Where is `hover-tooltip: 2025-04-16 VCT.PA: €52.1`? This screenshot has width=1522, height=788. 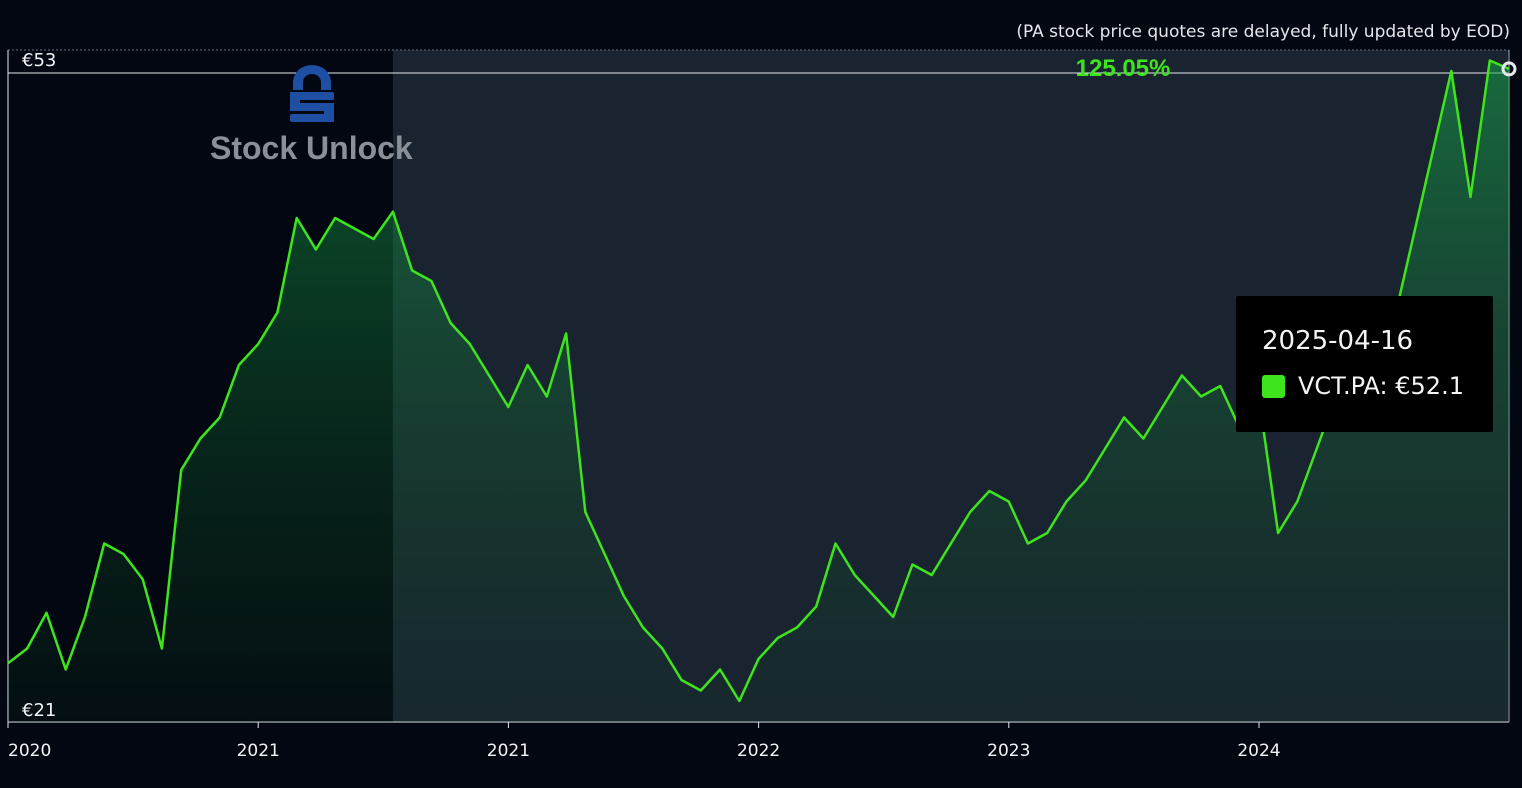 hover-tooltip: 2025-04-16 VCT.PA: €52.1 is located at coordinates (1364, 364).